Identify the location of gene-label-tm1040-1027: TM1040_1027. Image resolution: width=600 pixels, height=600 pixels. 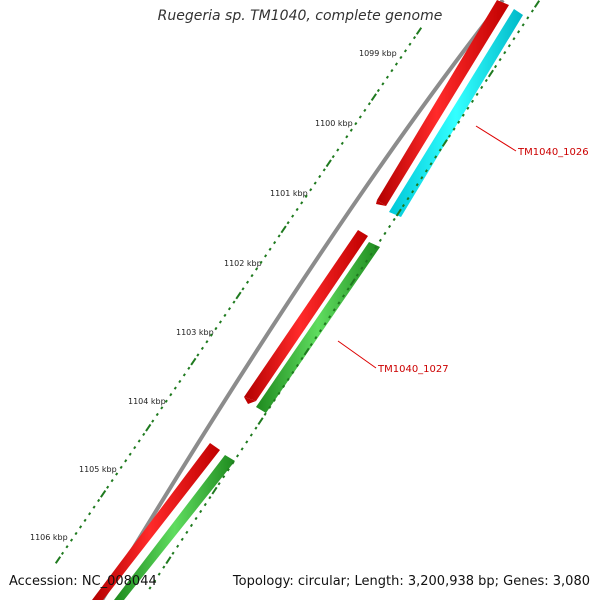
(413, 369).